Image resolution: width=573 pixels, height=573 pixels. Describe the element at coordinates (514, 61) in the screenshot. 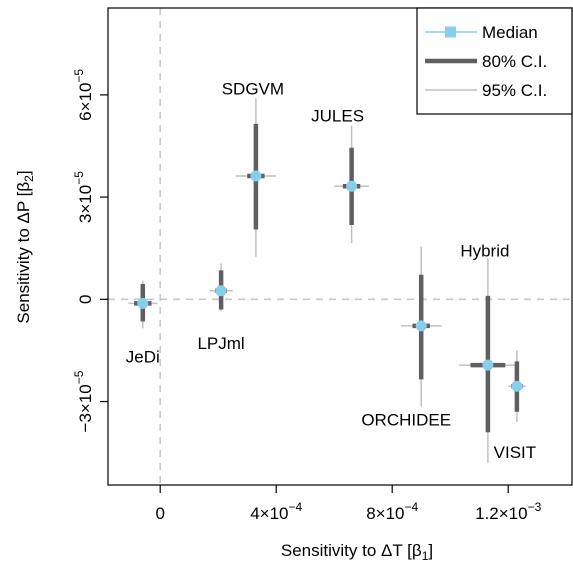

I see `legend-label-80-c-i: 80% C.I.` at that location.